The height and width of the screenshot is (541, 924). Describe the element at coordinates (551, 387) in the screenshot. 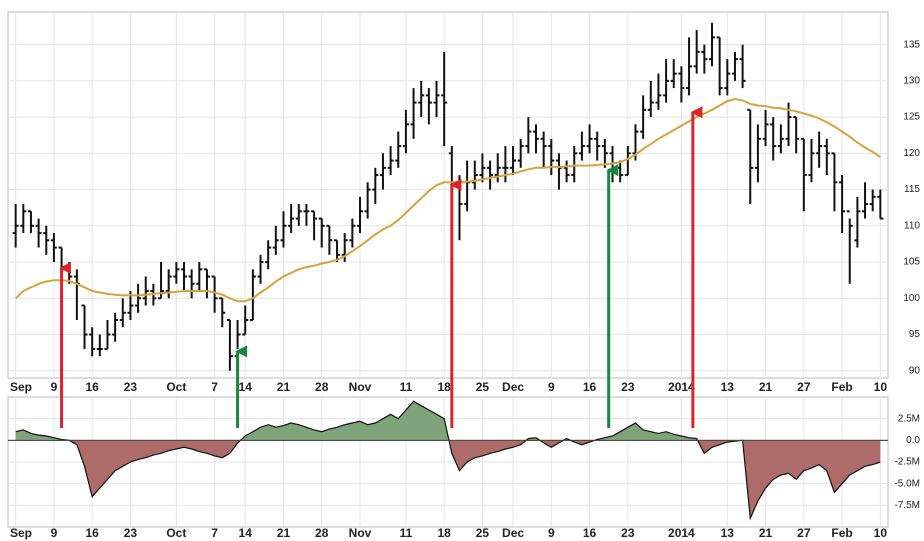

I see `x-tick-label: 9` at that location.